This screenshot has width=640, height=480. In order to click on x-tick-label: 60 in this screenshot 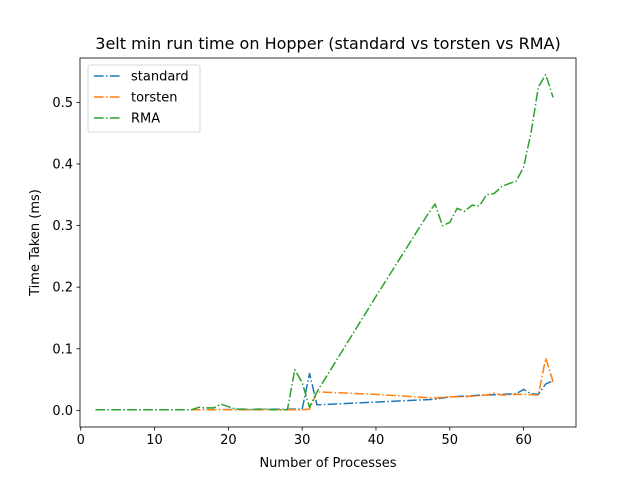, I will do `click(523, 440)`.